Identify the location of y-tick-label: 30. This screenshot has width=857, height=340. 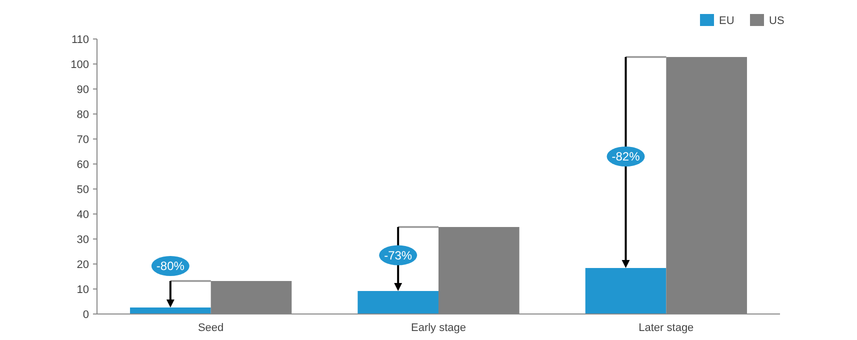
(82, 240).